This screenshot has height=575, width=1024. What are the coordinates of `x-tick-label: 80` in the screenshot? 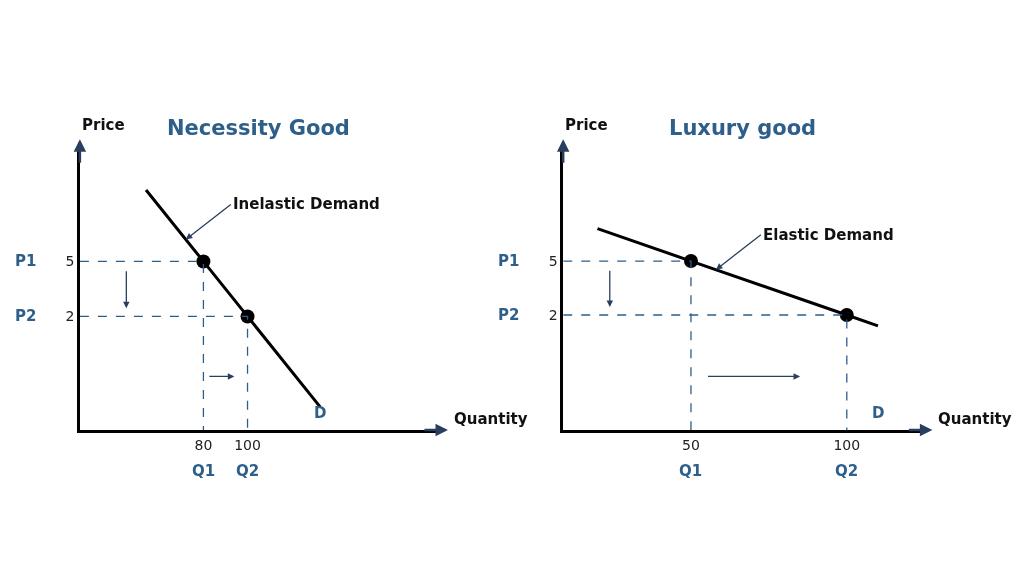 It's located at (203, 444).